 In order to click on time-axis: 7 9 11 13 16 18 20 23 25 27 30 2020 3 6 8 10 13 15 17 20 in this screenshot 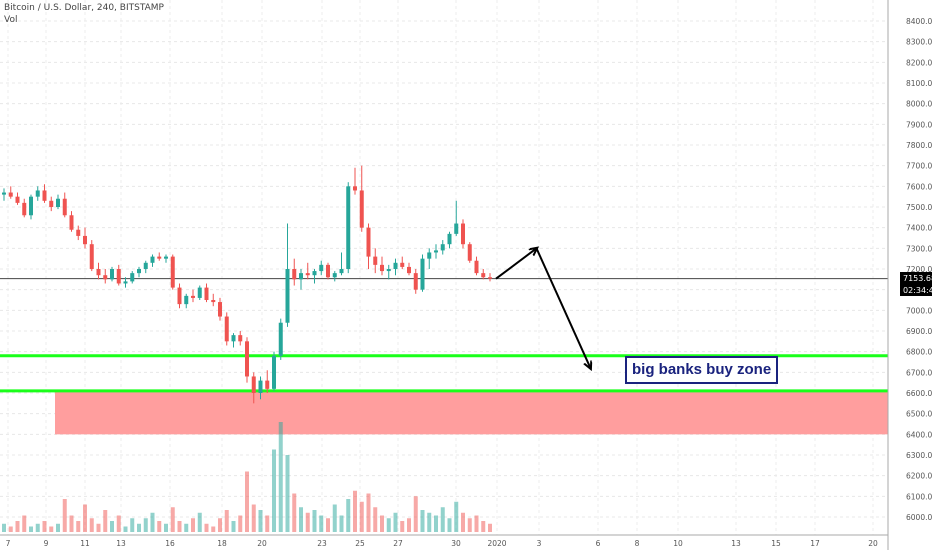, I will do `click(444, 541)`.